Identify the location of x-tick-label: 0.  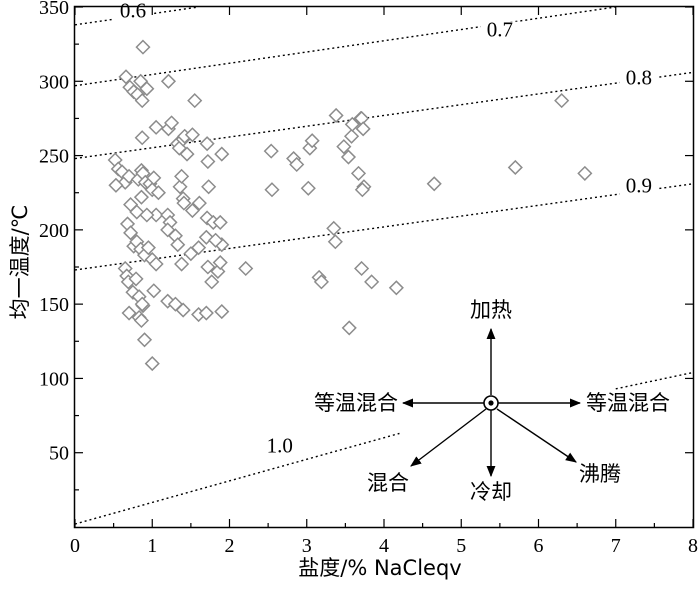
(75, 546).